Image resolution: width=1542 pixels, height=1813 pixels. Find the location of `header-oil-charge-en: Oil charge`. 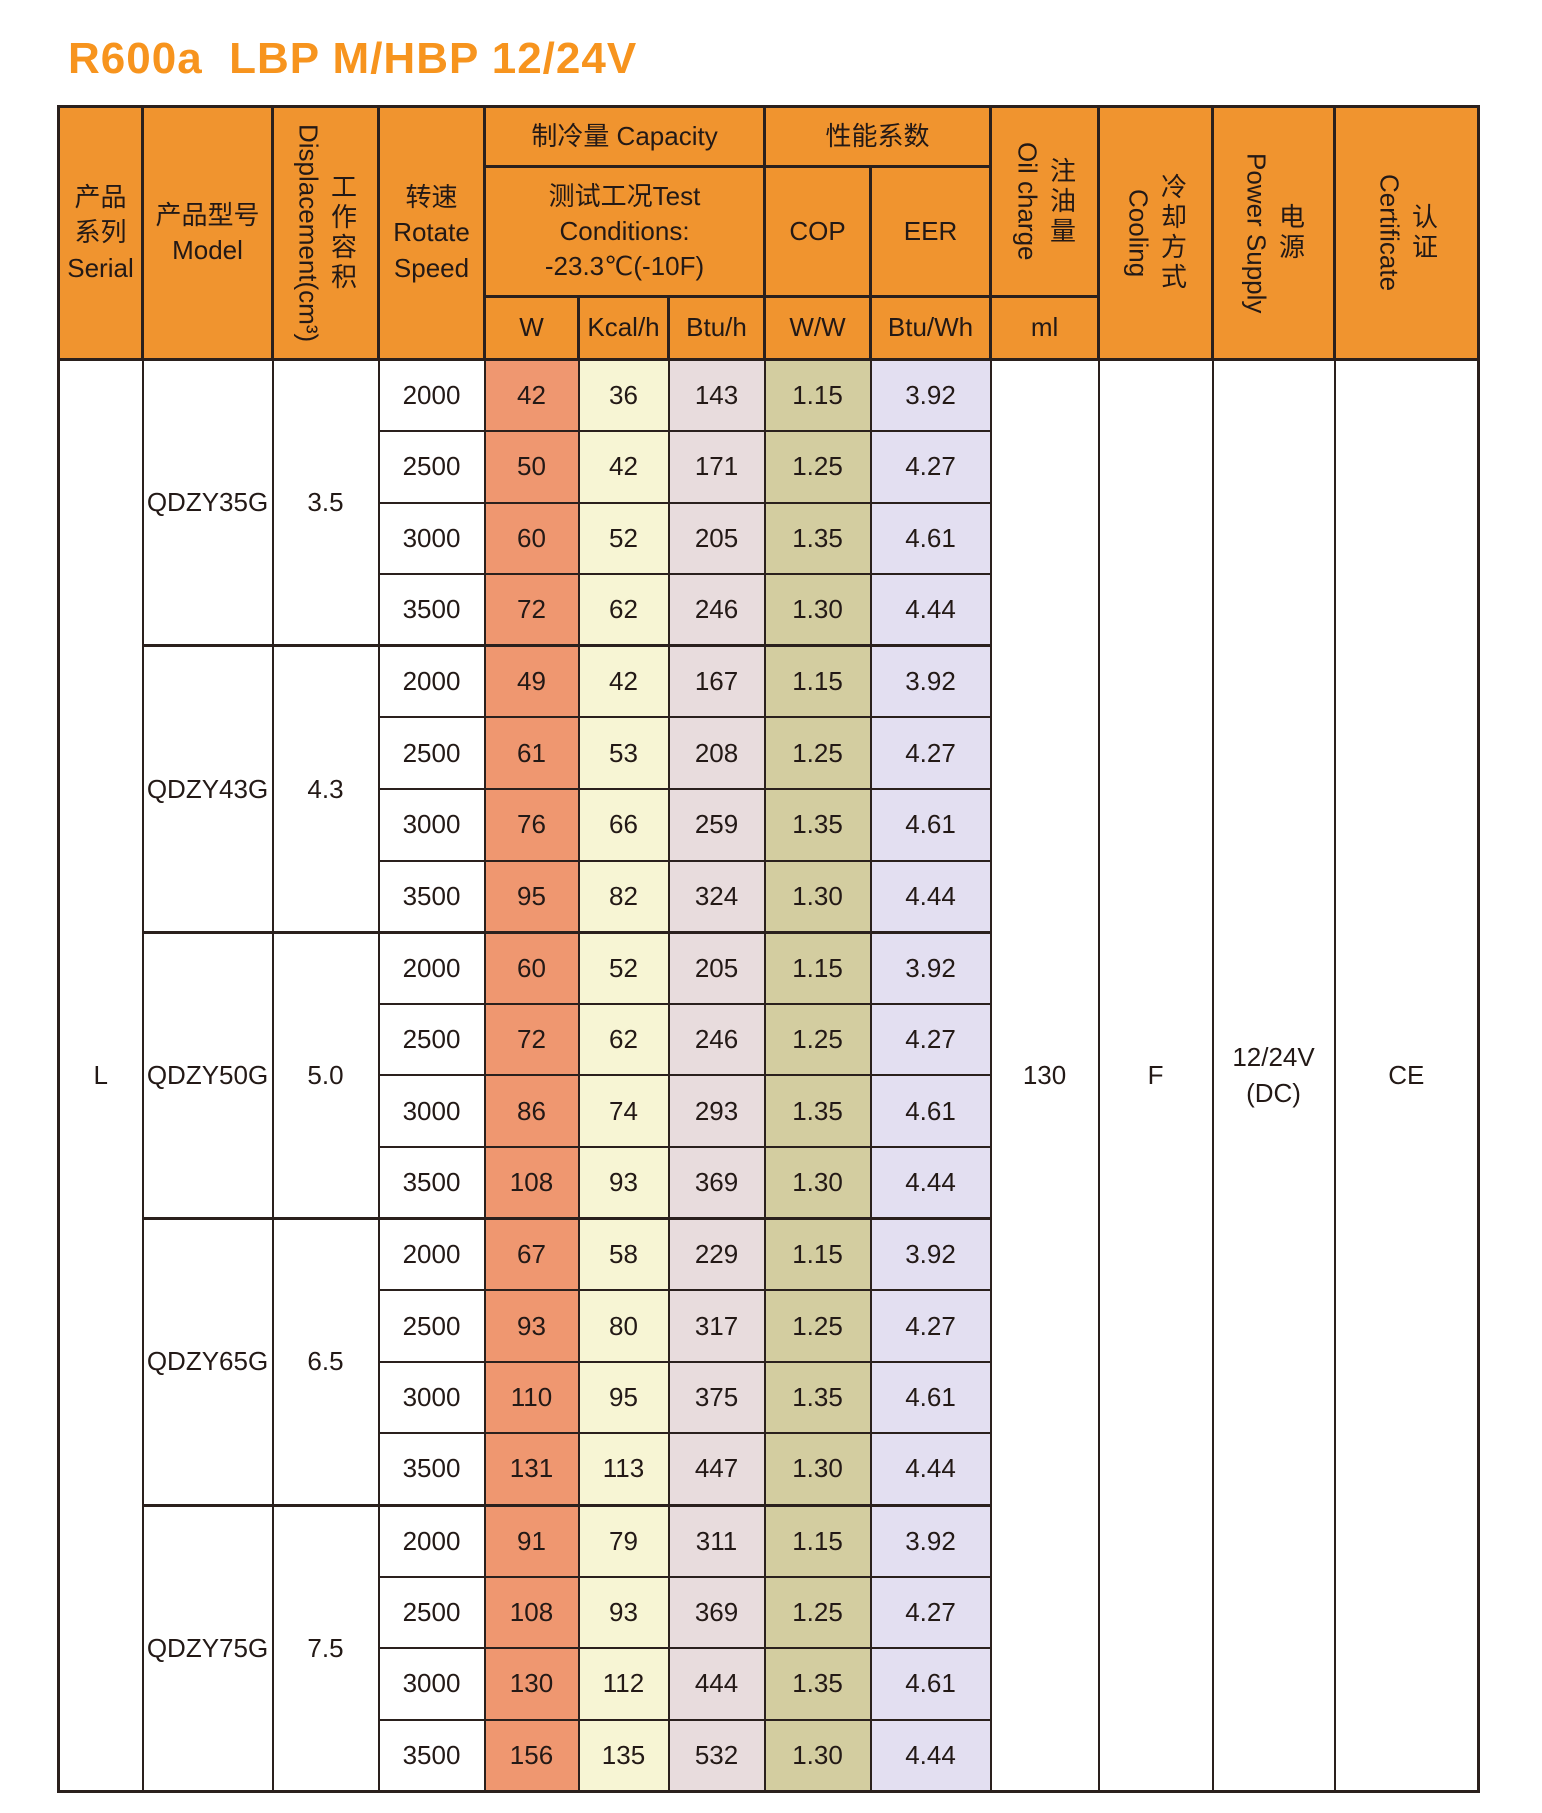

header-oil-charge-en: Oil charge is located at coordinates (1027, 201).